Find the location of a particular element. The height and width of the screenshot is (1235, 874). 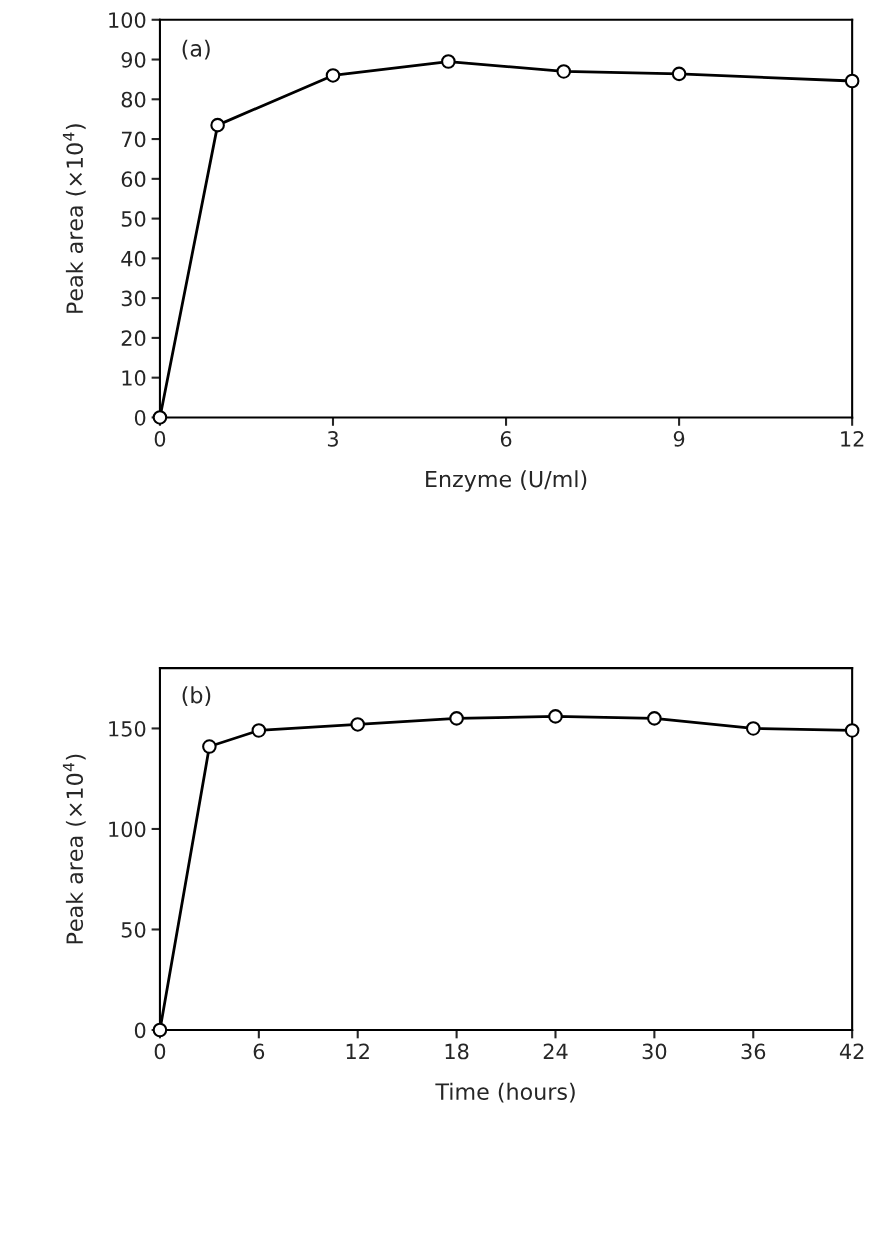

y-tick-label: 150 is located at coordinates (127, 728).